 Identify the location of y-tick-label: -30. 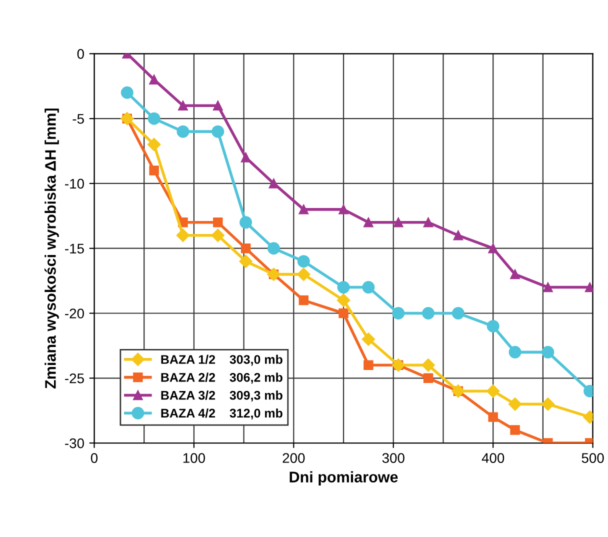
(74, 443).